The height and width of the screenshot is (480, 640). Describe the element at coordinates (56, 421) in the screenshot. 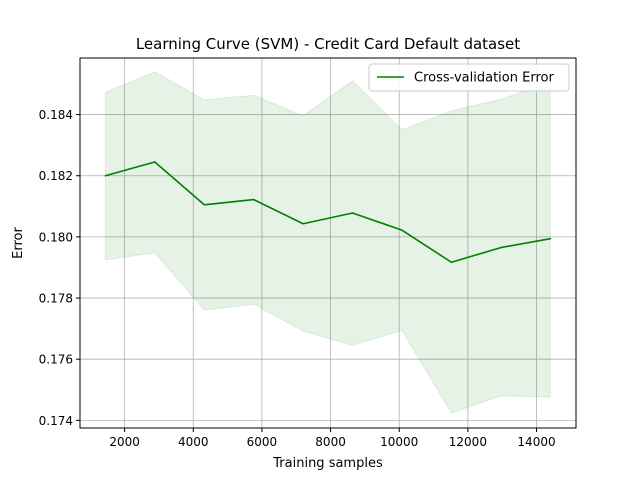

I see `y-tick-label: 0.174` at that location.